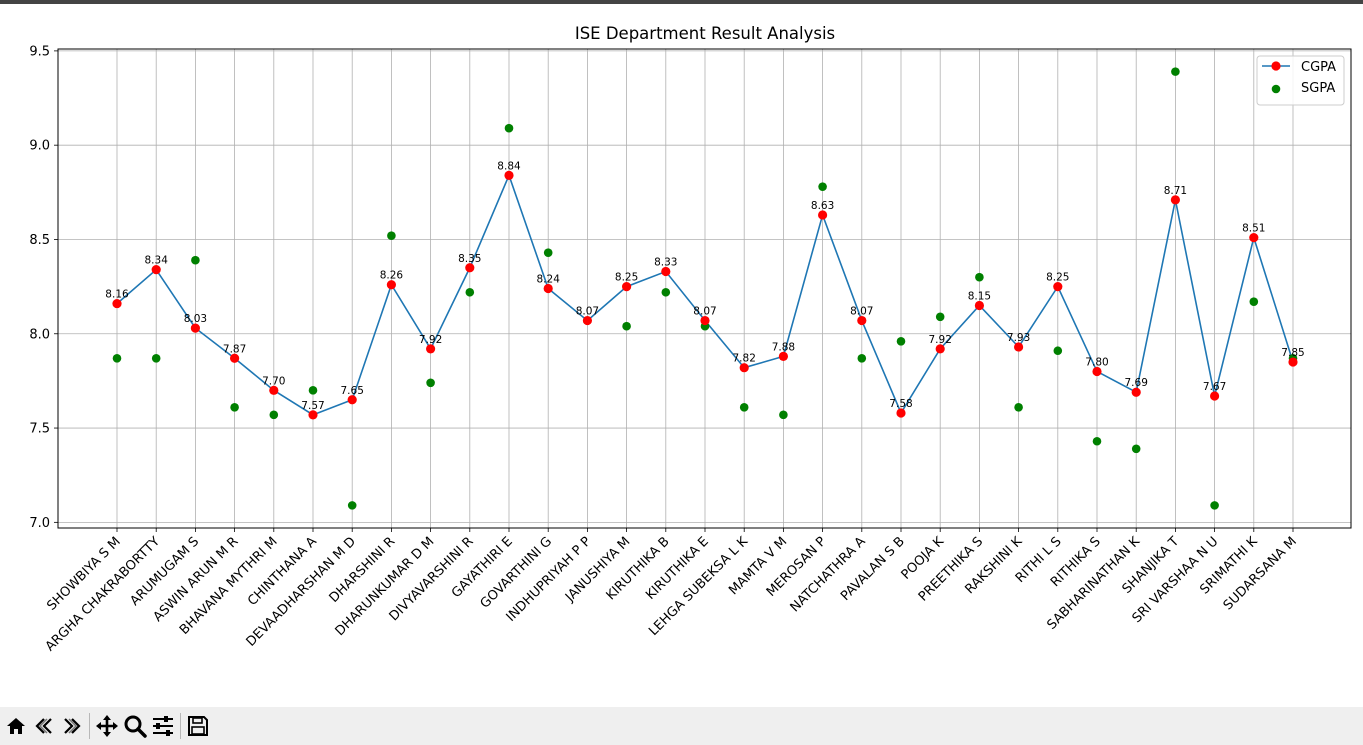  What do you see at coordinates (1260, 573) in the screenshot?
I see `x-tick-label: SUDARSANA M` at bounding box center [1260, 573].